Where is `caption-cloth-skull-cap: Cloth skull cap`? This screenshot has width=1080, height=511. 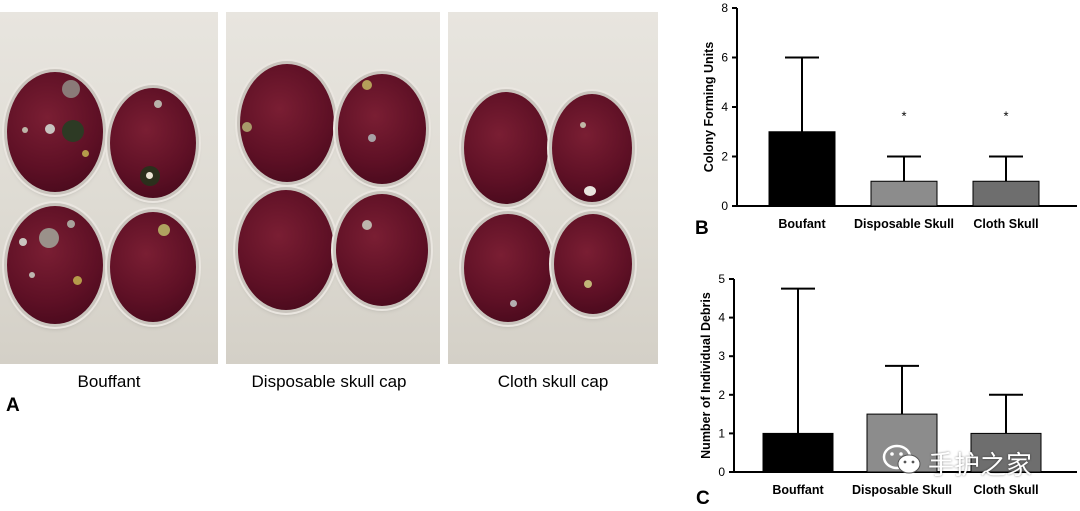
caption-cloth-skull-cap: Cloth skull cap is located at coordinates (553, 381).